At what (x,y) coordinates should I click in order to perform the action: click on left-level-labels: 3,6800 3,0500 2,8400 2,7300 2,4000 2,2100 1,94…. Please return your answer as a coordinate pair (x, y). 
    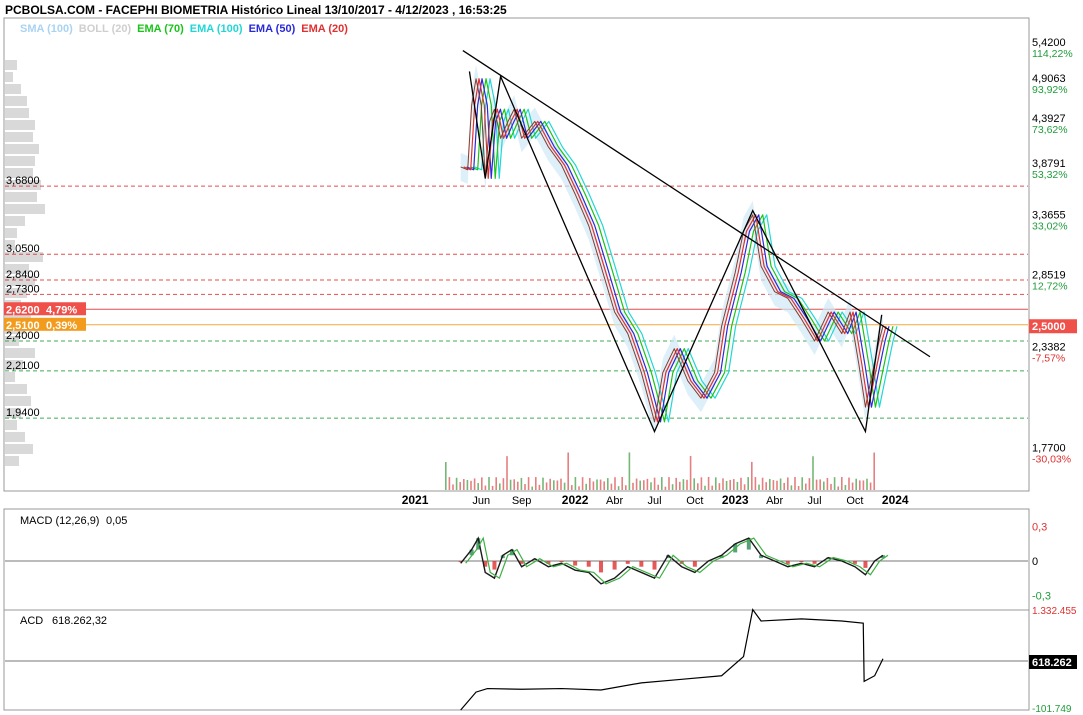
    Looking at the image, I should click on (45, 297).